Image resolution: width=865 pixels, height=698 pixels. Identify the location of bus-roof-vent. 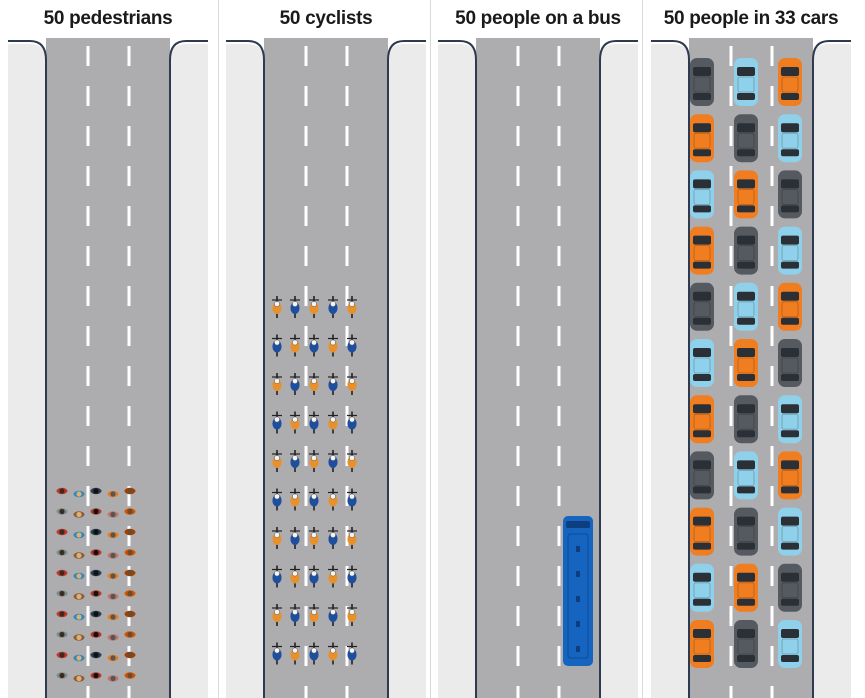
(578, 649).